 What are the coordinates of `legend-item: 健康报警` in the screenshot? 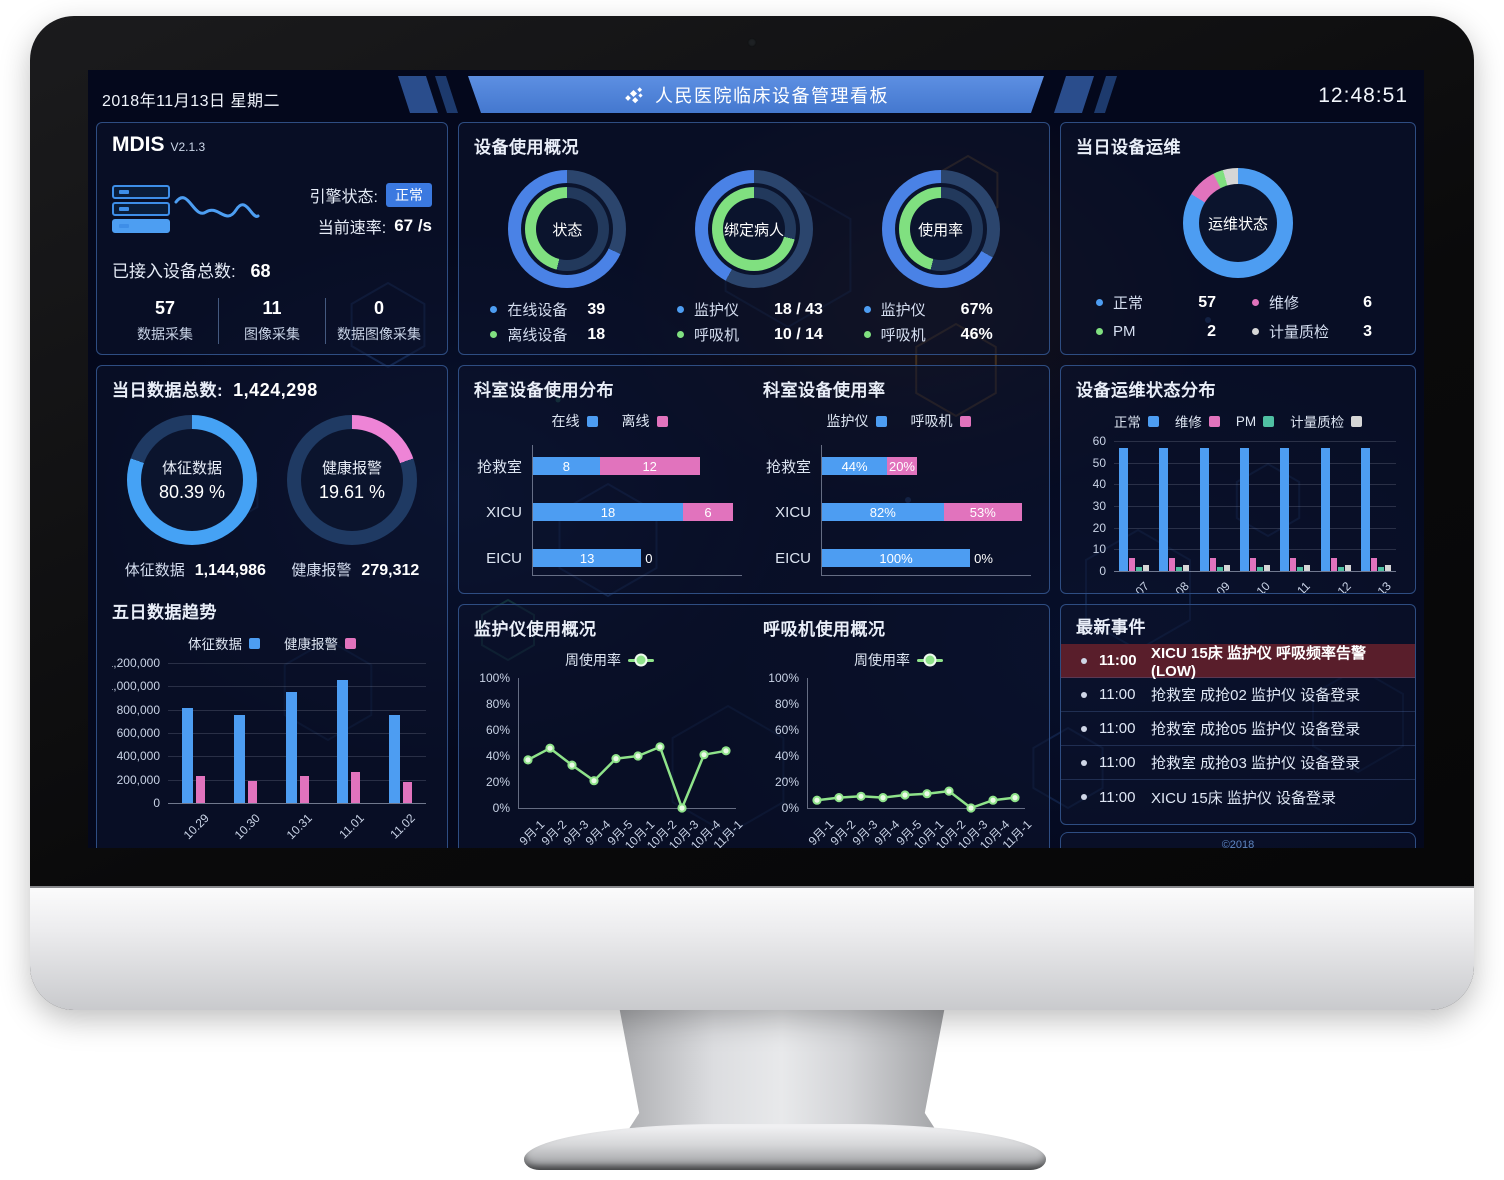 It's located at (320, 643).